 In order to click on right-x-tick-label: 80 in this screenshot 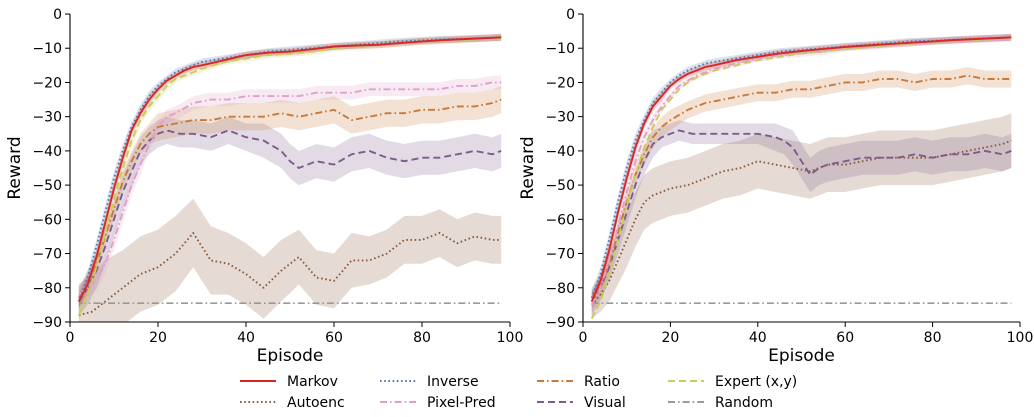, I will do `click(933, 338)`.